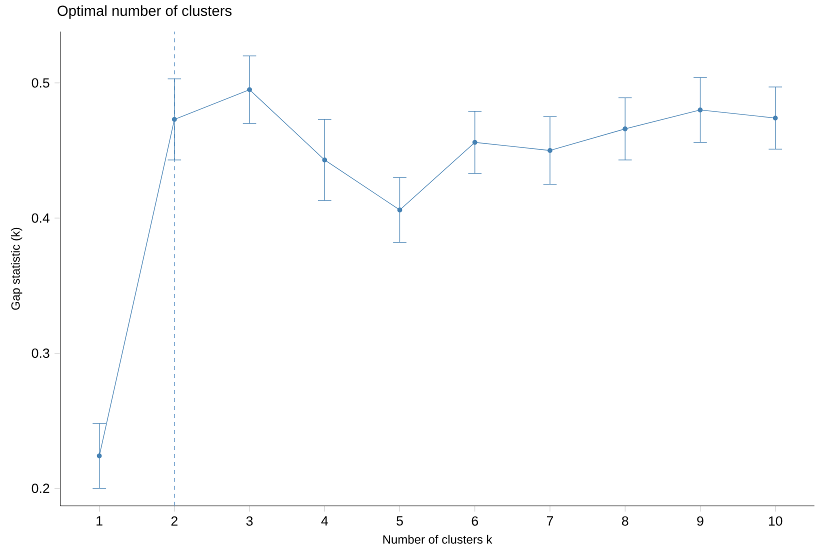 This screenshot has width=818, height=548. Describe the element at coordinates (324, 521) in the screenshot. I see `x-tick-label: 4` at that location.